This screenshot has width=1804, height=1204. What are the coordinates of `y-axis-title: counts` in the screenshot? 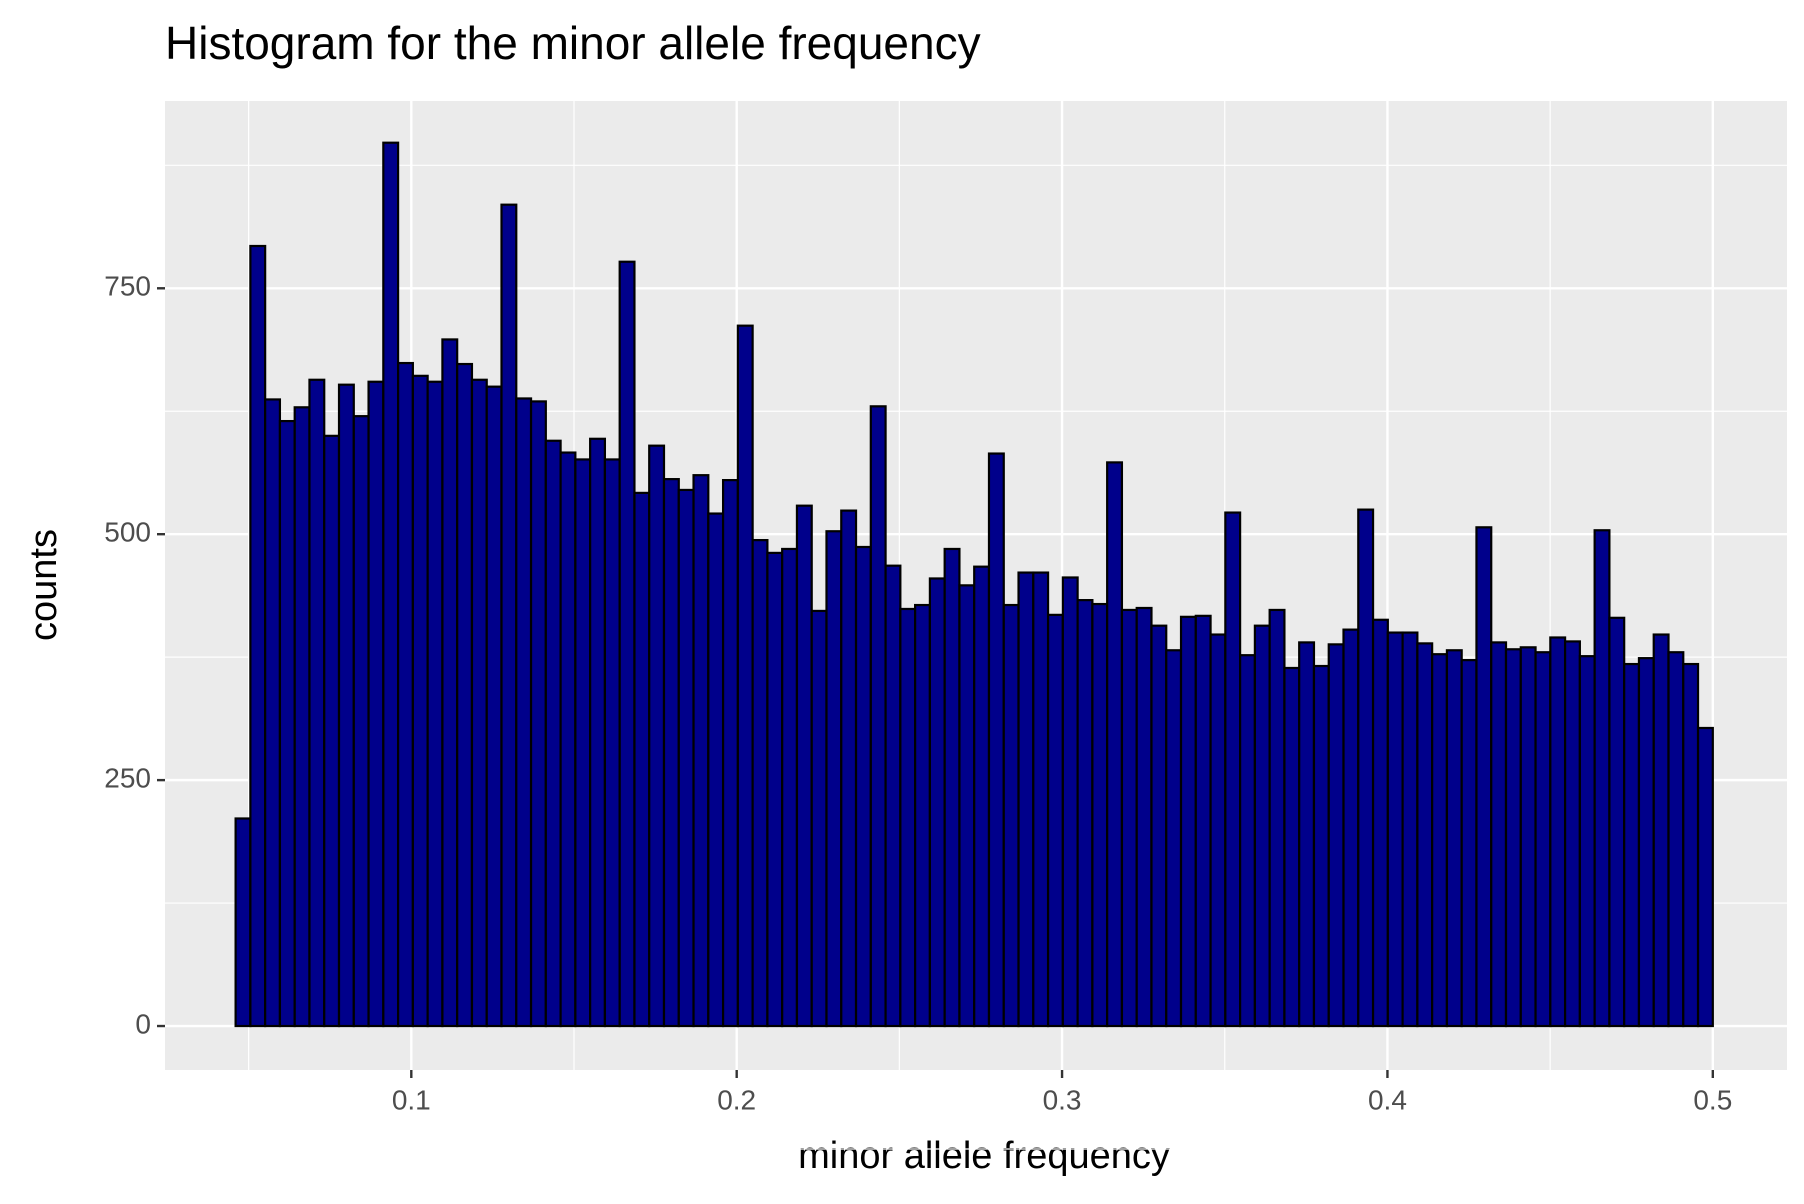 It's located at (44, 585).